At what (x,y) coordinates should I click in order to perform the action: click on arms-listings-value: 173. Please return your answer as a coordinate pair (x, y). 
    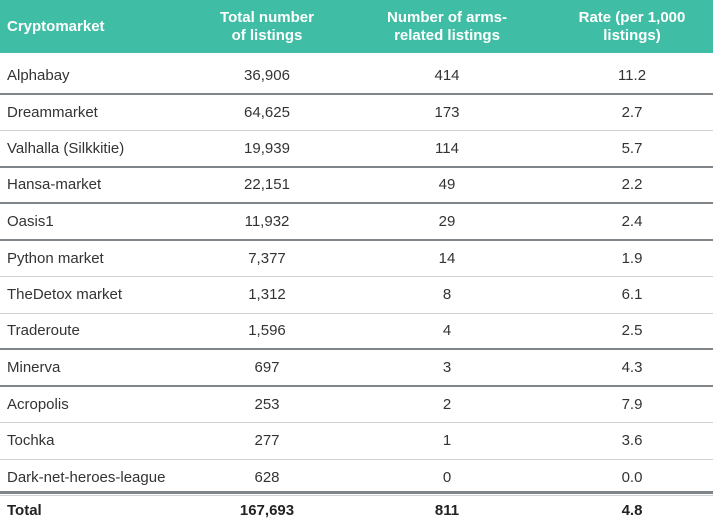
    Looking at the image, I should click on (447, 112).